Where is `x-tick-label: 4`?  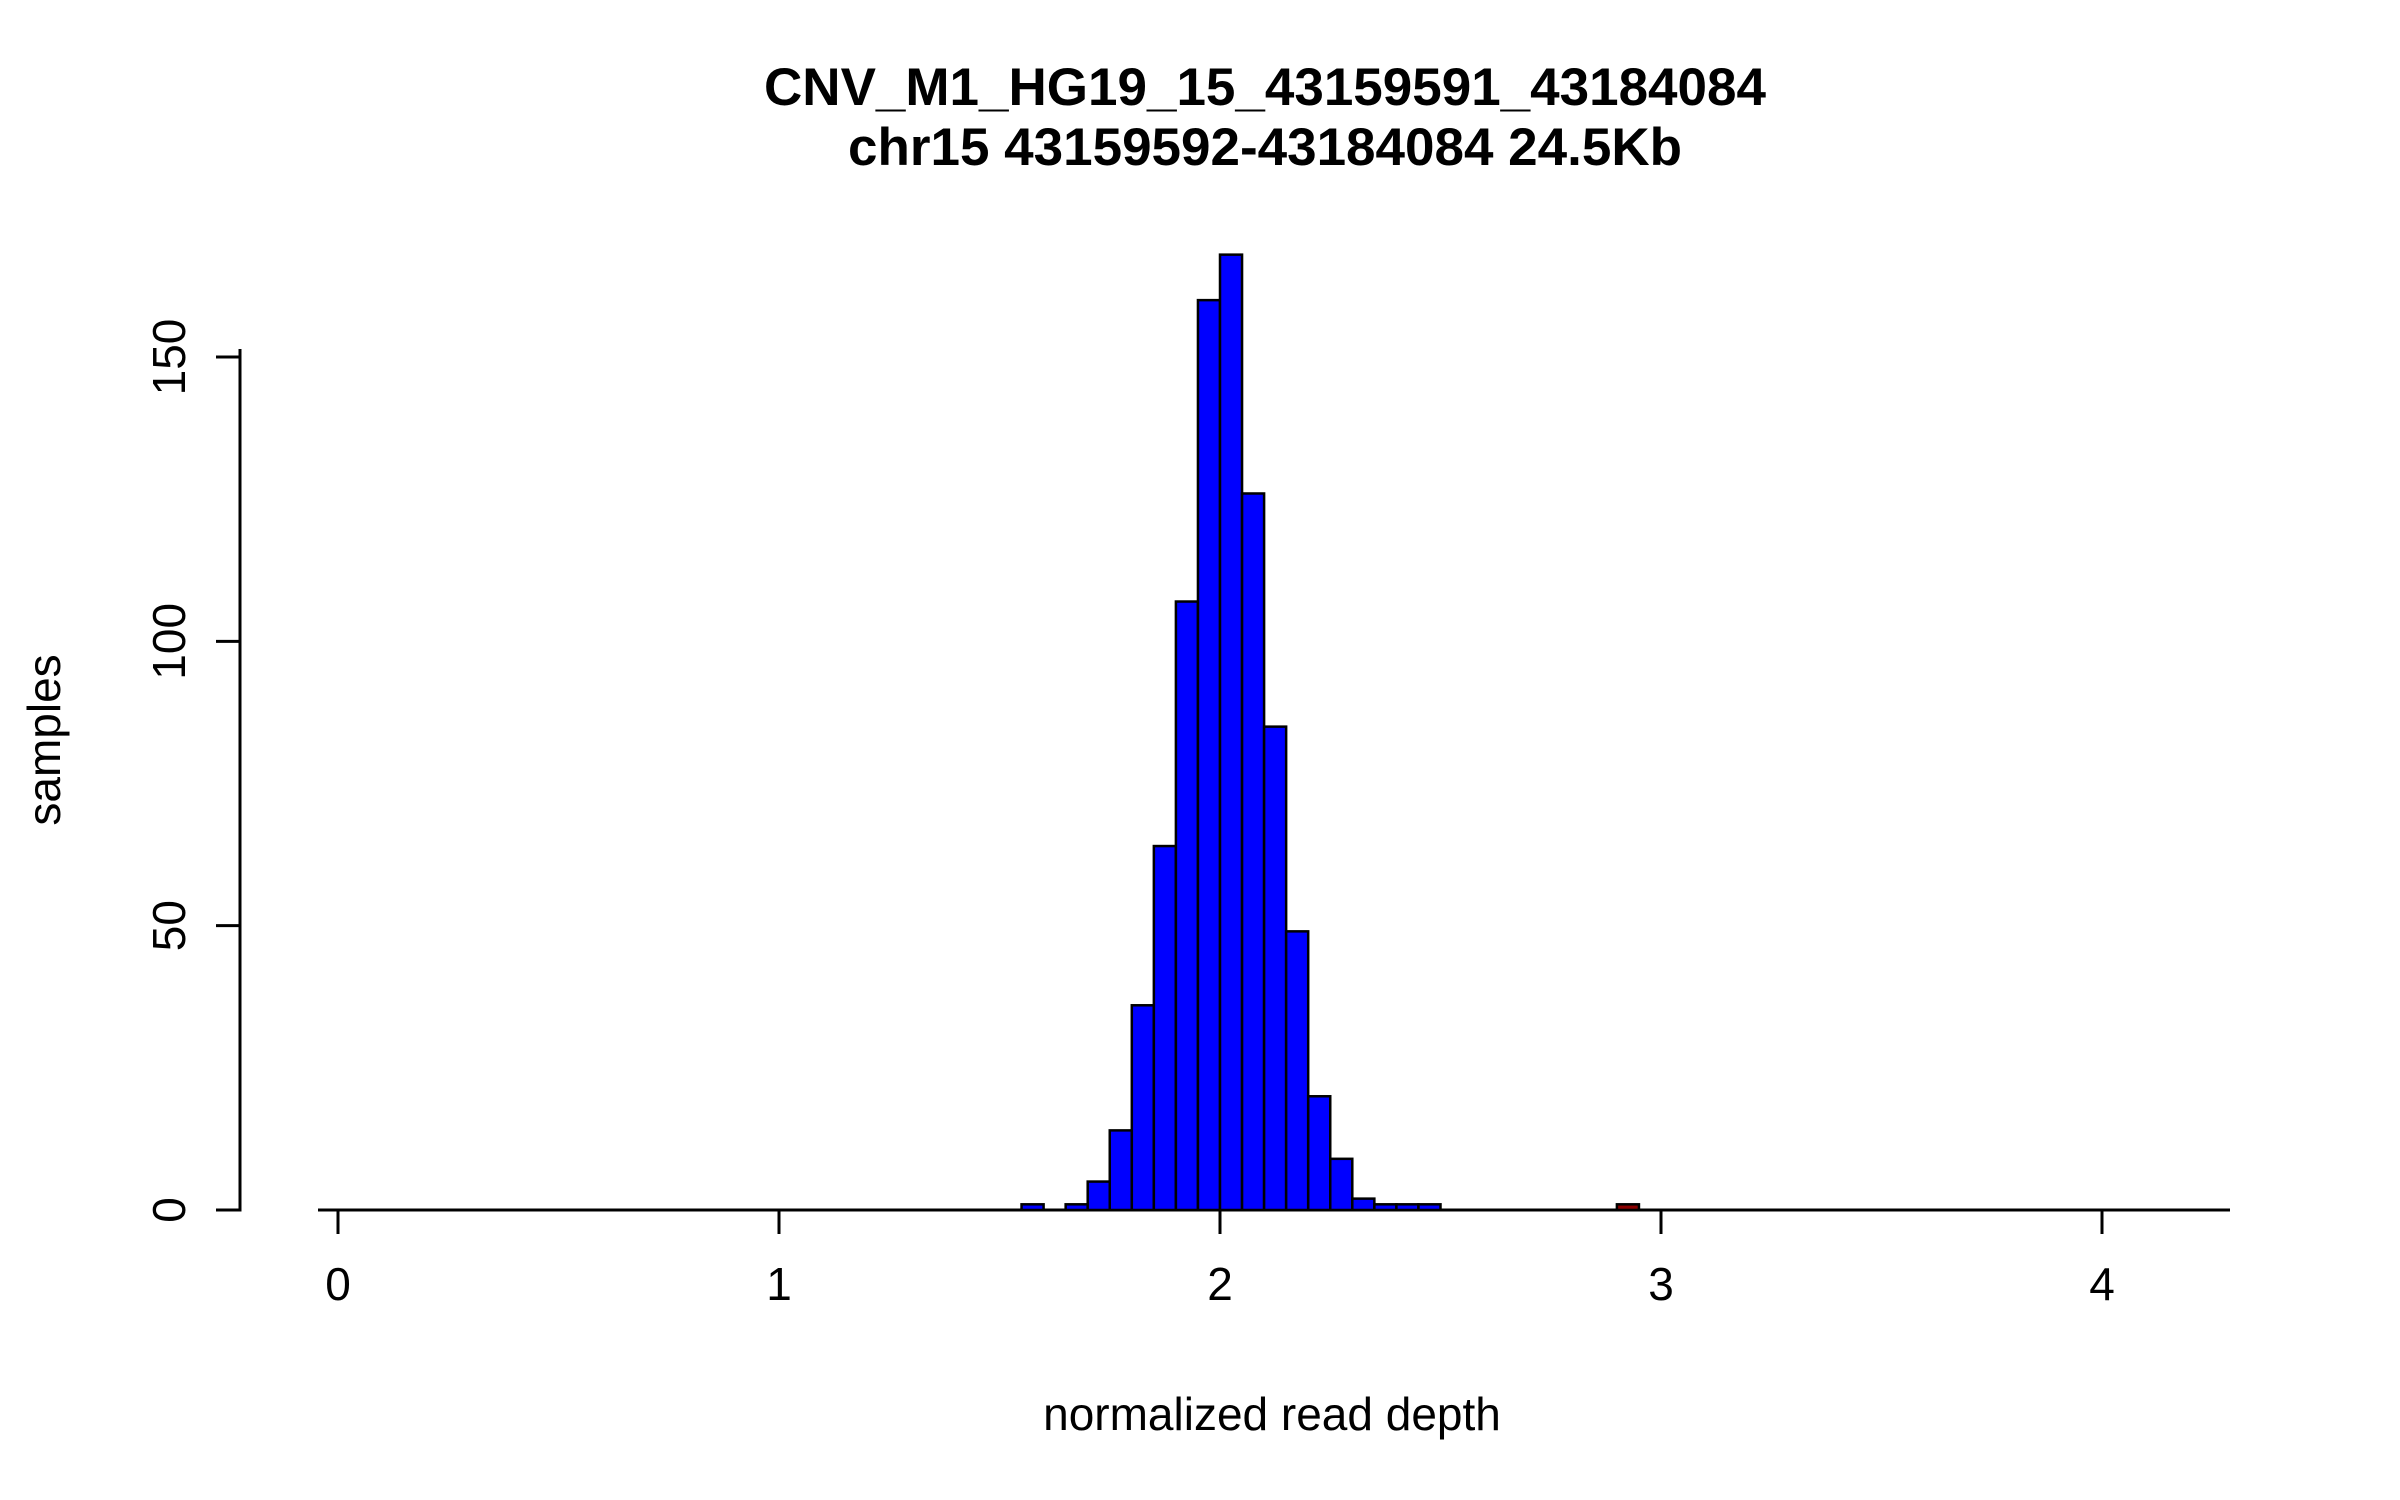
x-tick-label: 4 is located at coordinates (2102, 1284).